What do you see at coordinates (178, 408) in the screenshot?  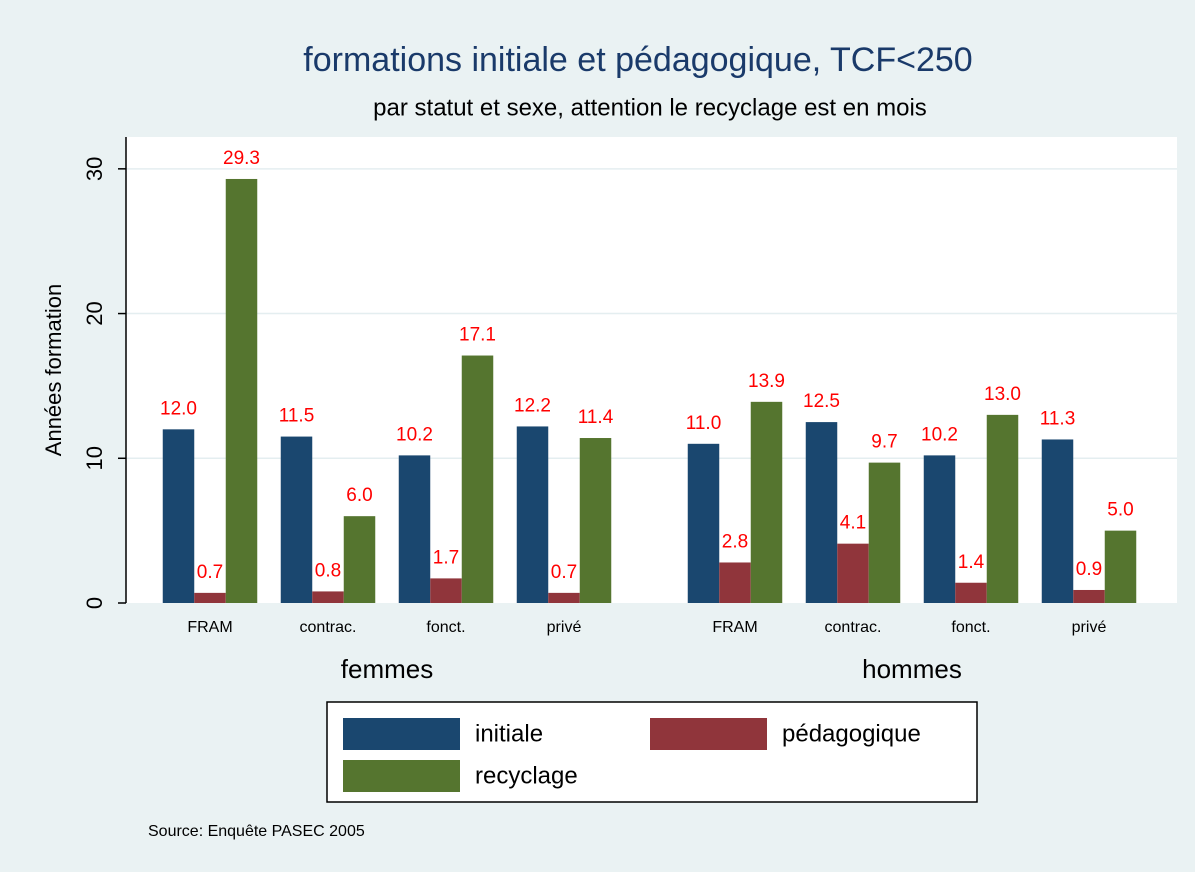 I see `value-label: 12.0` at bounding box center [178, 408].